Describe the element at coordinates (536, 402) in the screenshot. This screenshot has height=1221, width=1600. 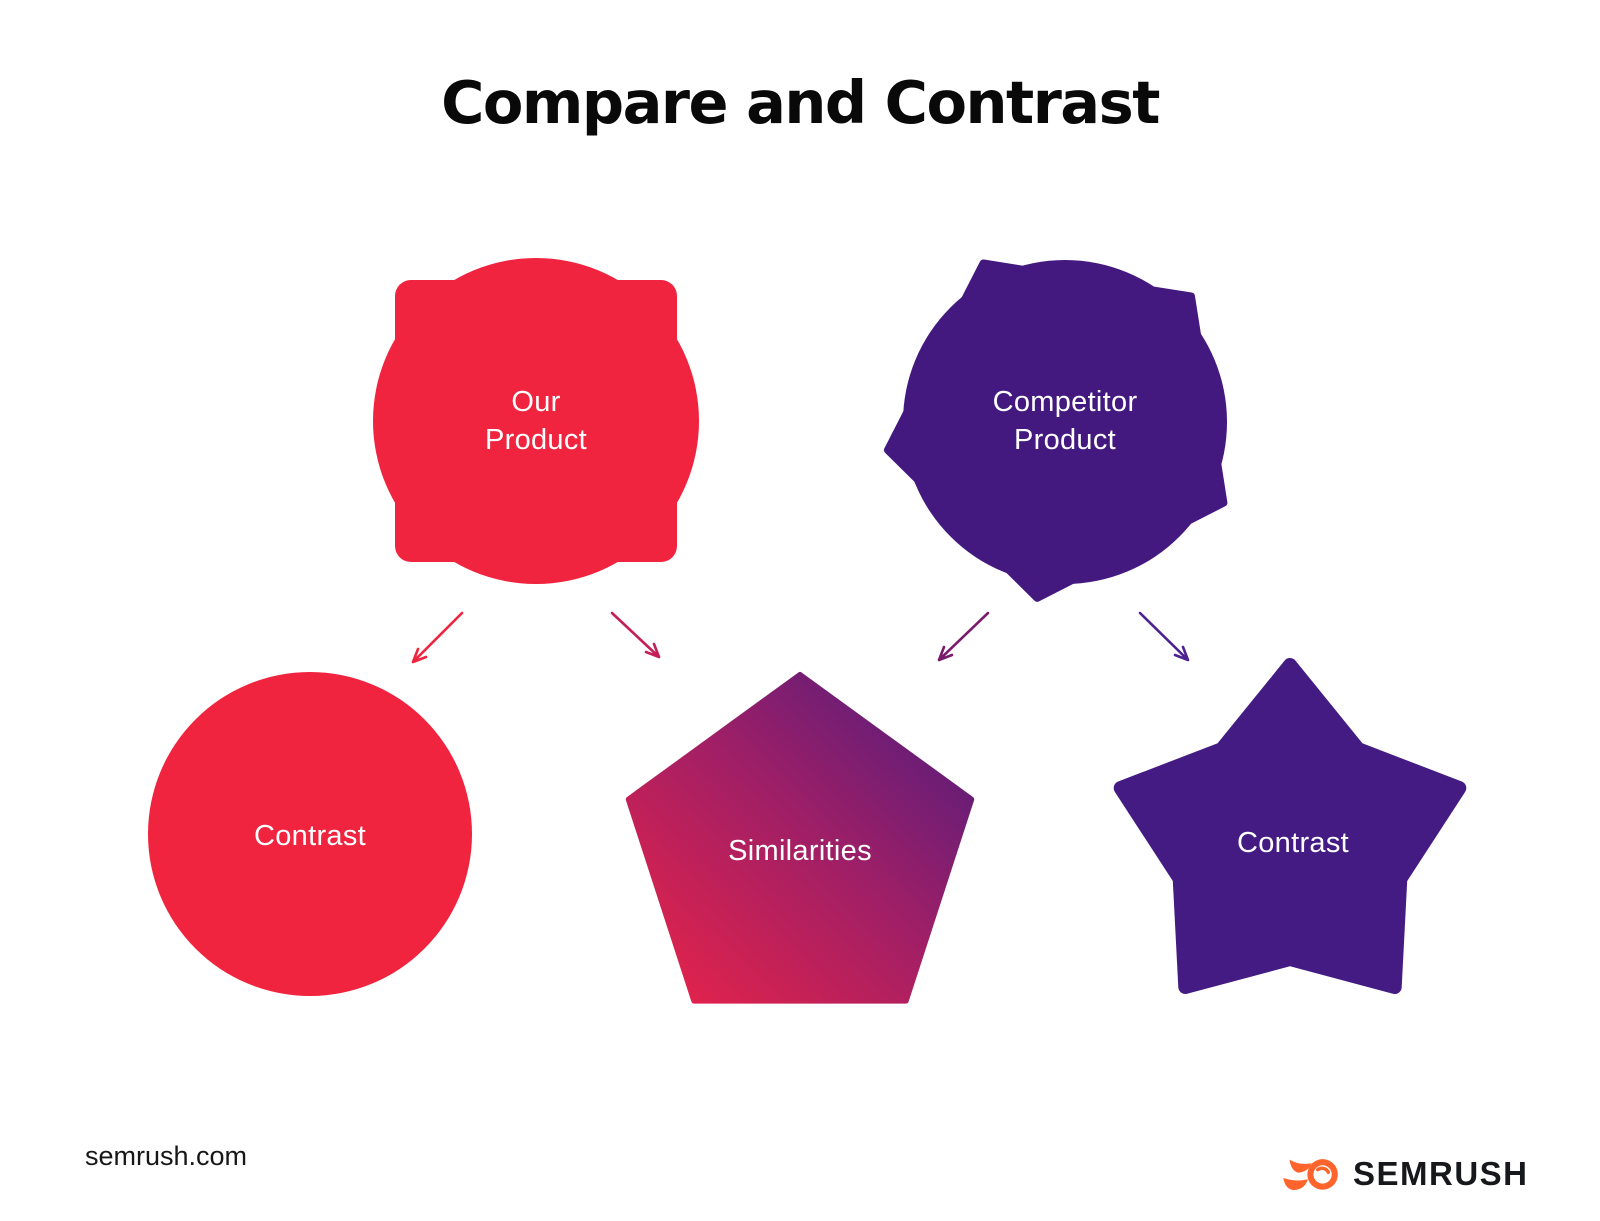
I see `our-product-label-line1: Our` at that location.